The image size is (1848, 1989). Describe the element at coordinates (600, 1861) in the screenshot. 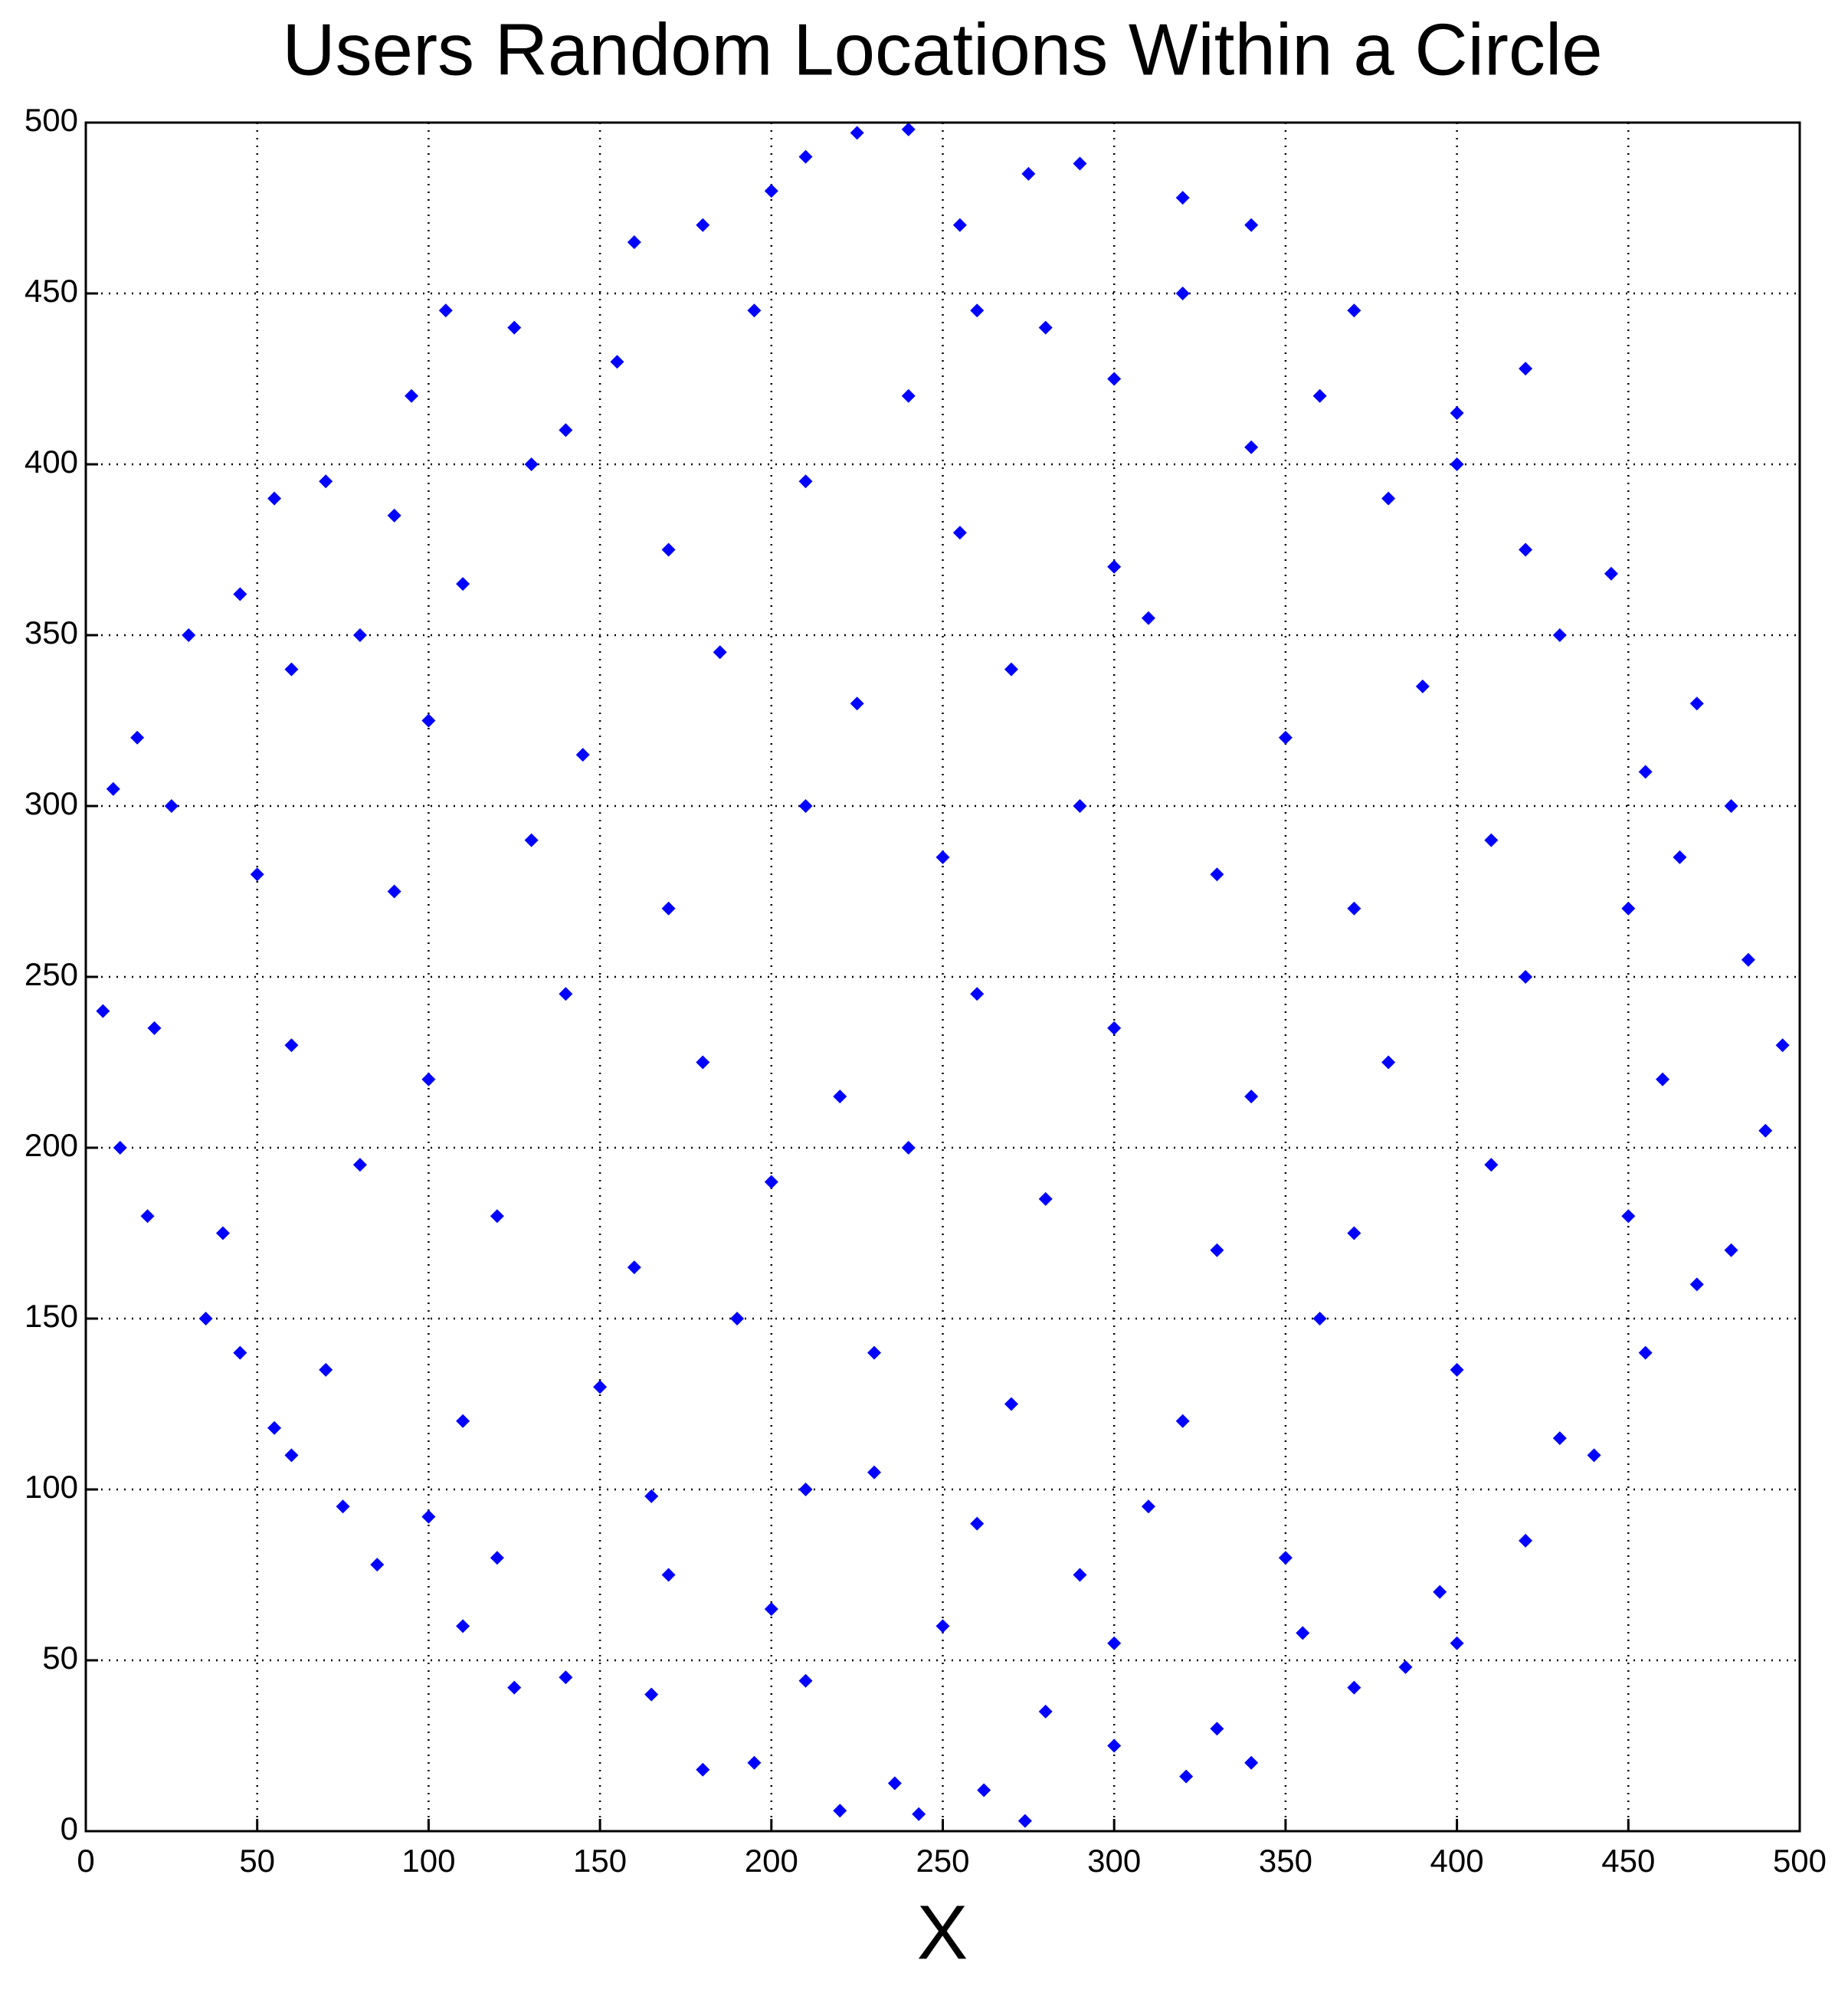

I see `x-tick-label: 150` at that location.